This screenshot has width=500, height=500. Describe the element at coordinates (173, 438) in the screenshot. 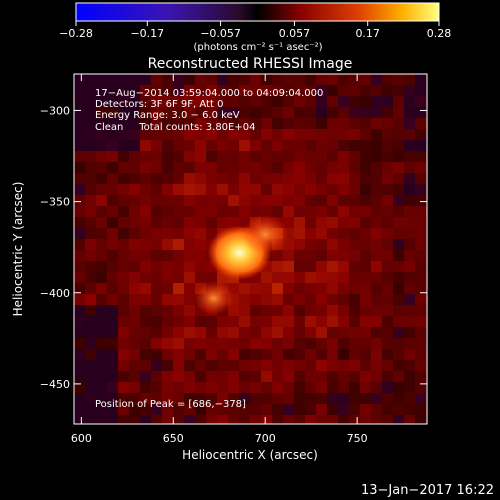

I see `x-tick-label: 650` at that location.